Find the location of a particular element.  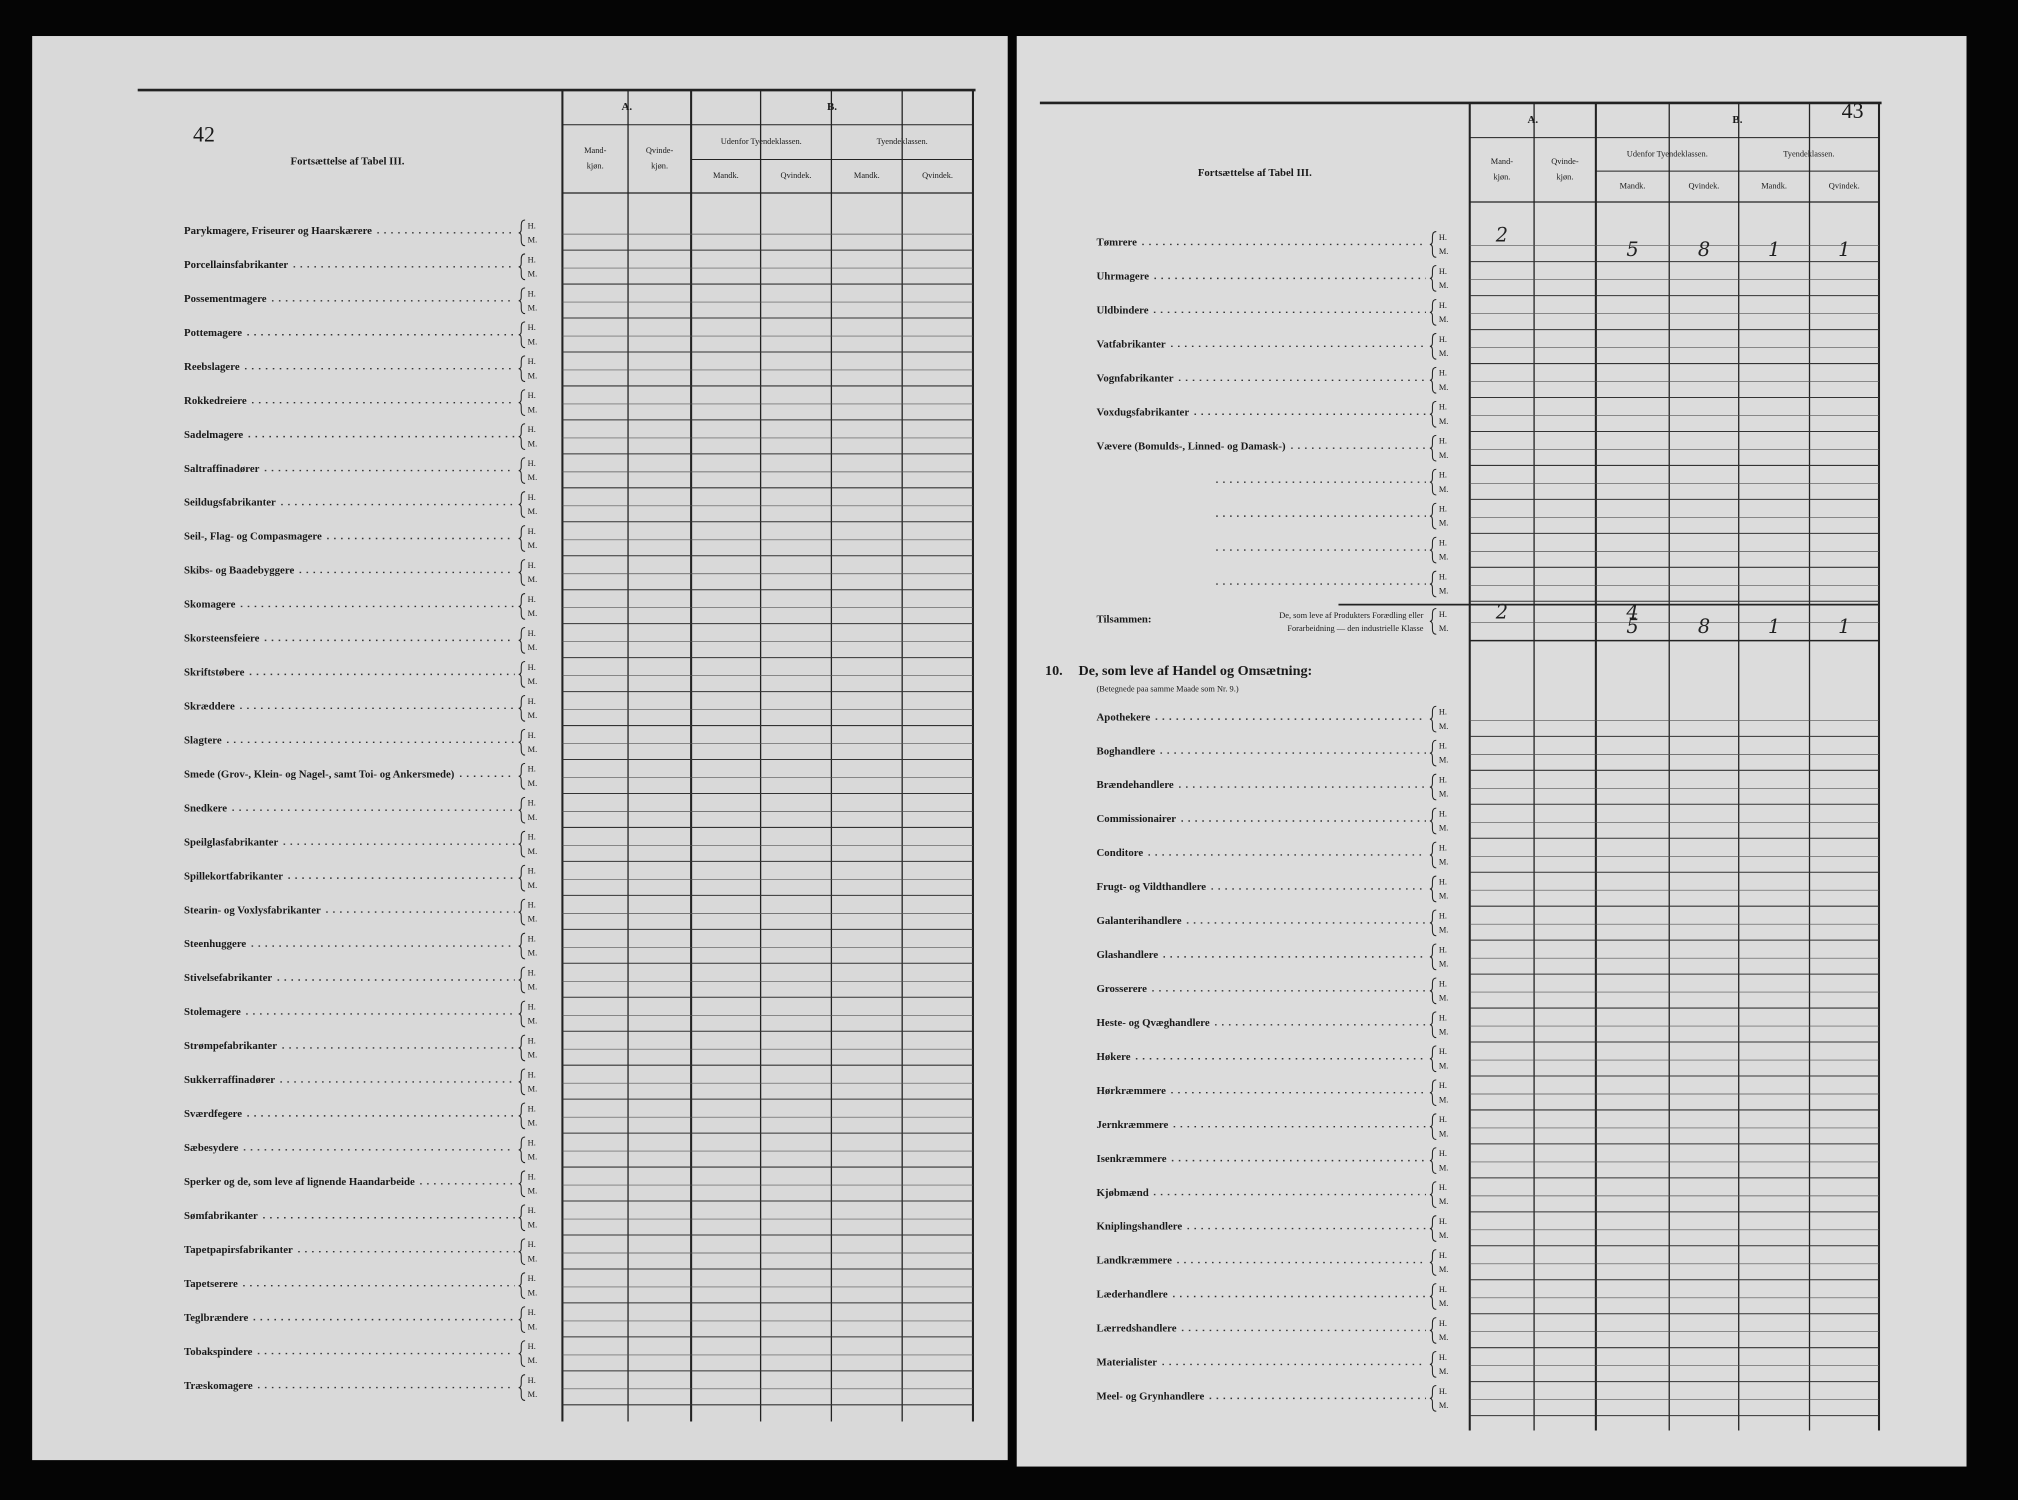

row-label: Vognfabrikanter is located at coordinates (1135, 378).